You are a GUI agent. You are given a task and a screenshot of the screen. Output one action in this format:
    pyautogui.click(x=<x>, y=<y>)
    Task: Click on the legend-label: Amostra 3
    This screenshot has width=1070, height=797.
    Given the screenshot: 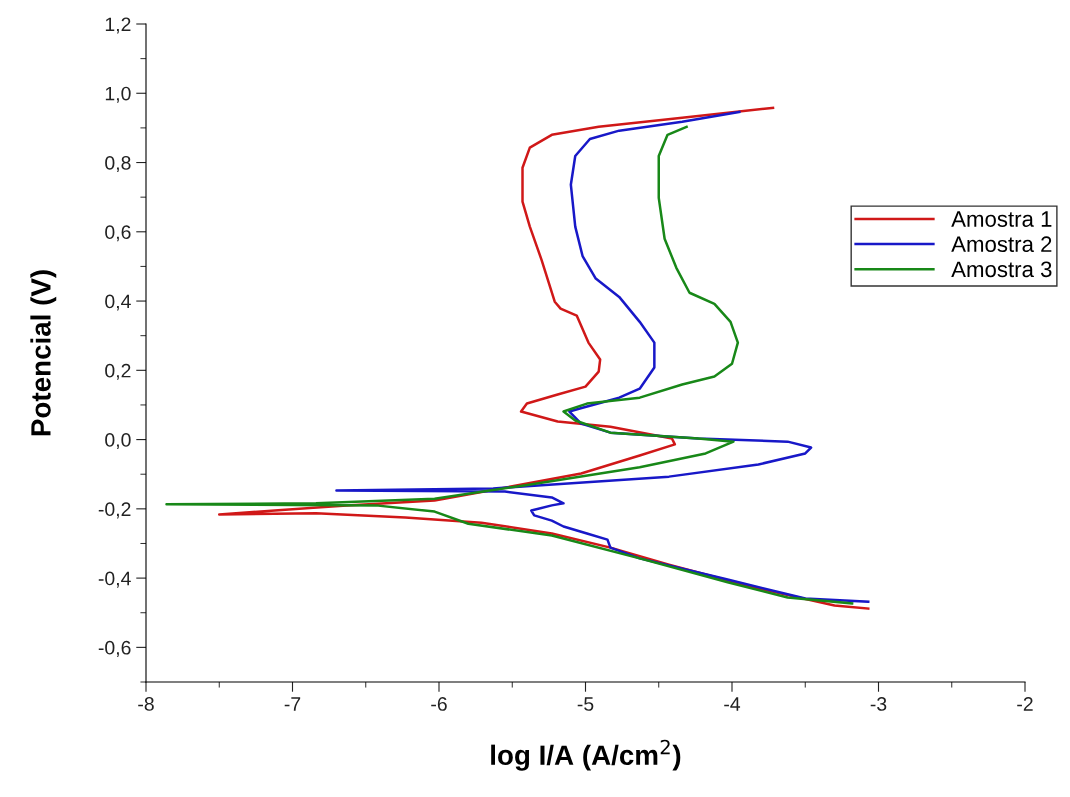 What is the action you would take?
    pyautogui.click(x=1001, y=269)
    